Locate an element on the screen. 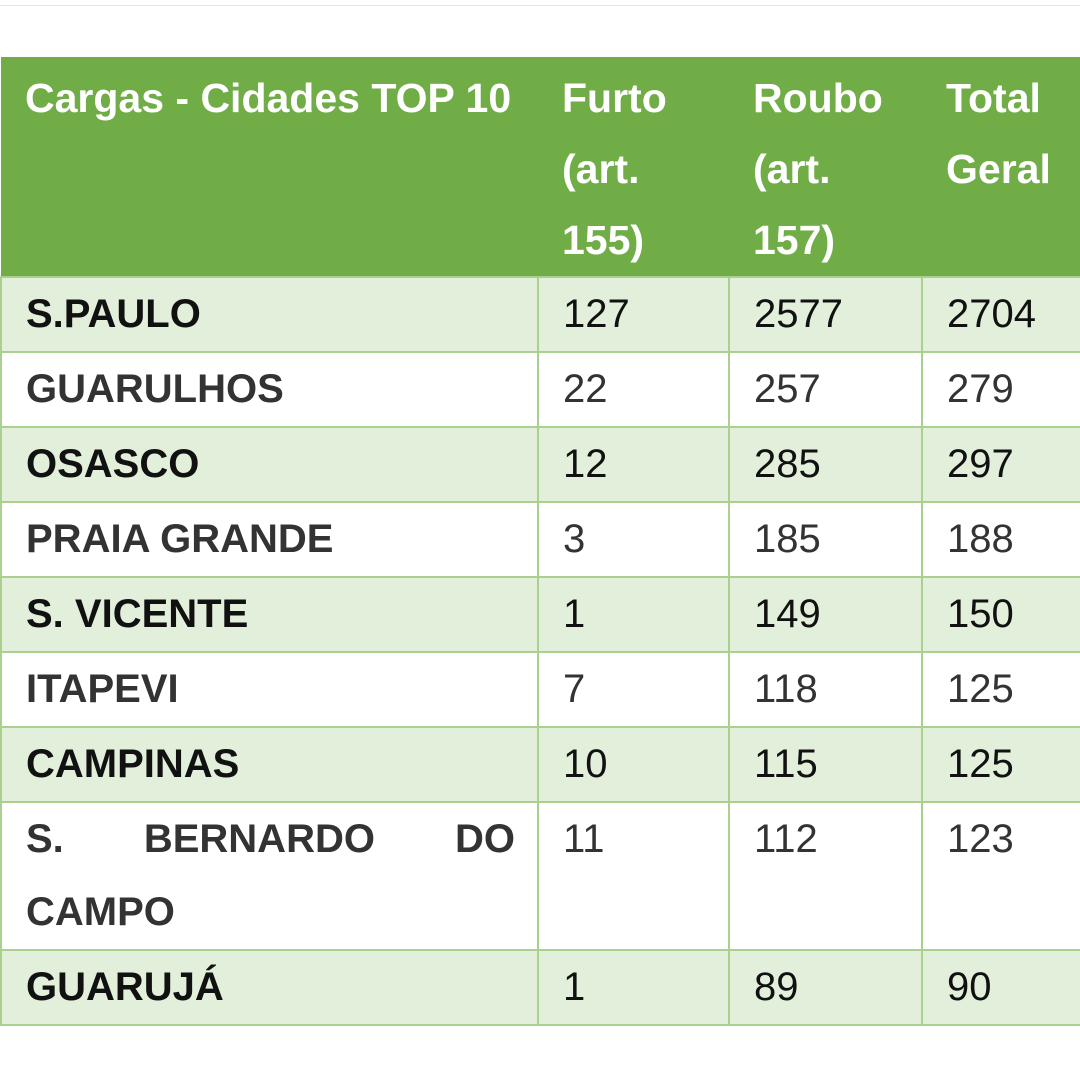  total-cell: 150 is located at coordinates (1000, 614).